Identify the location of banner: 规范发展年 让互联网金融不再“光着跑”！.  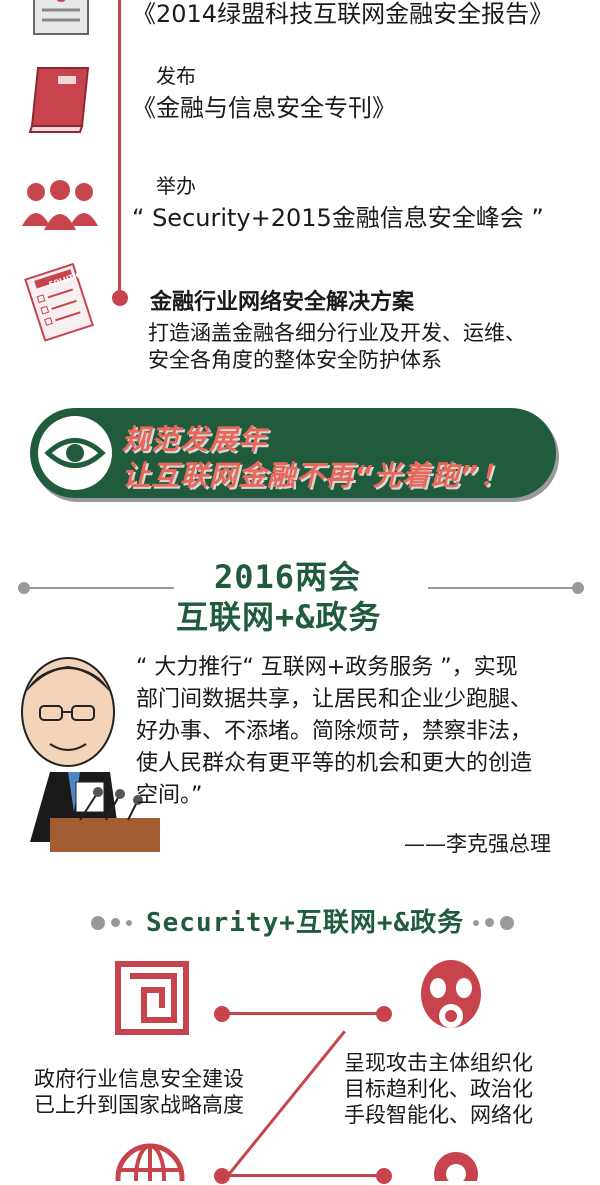
(293, 453).